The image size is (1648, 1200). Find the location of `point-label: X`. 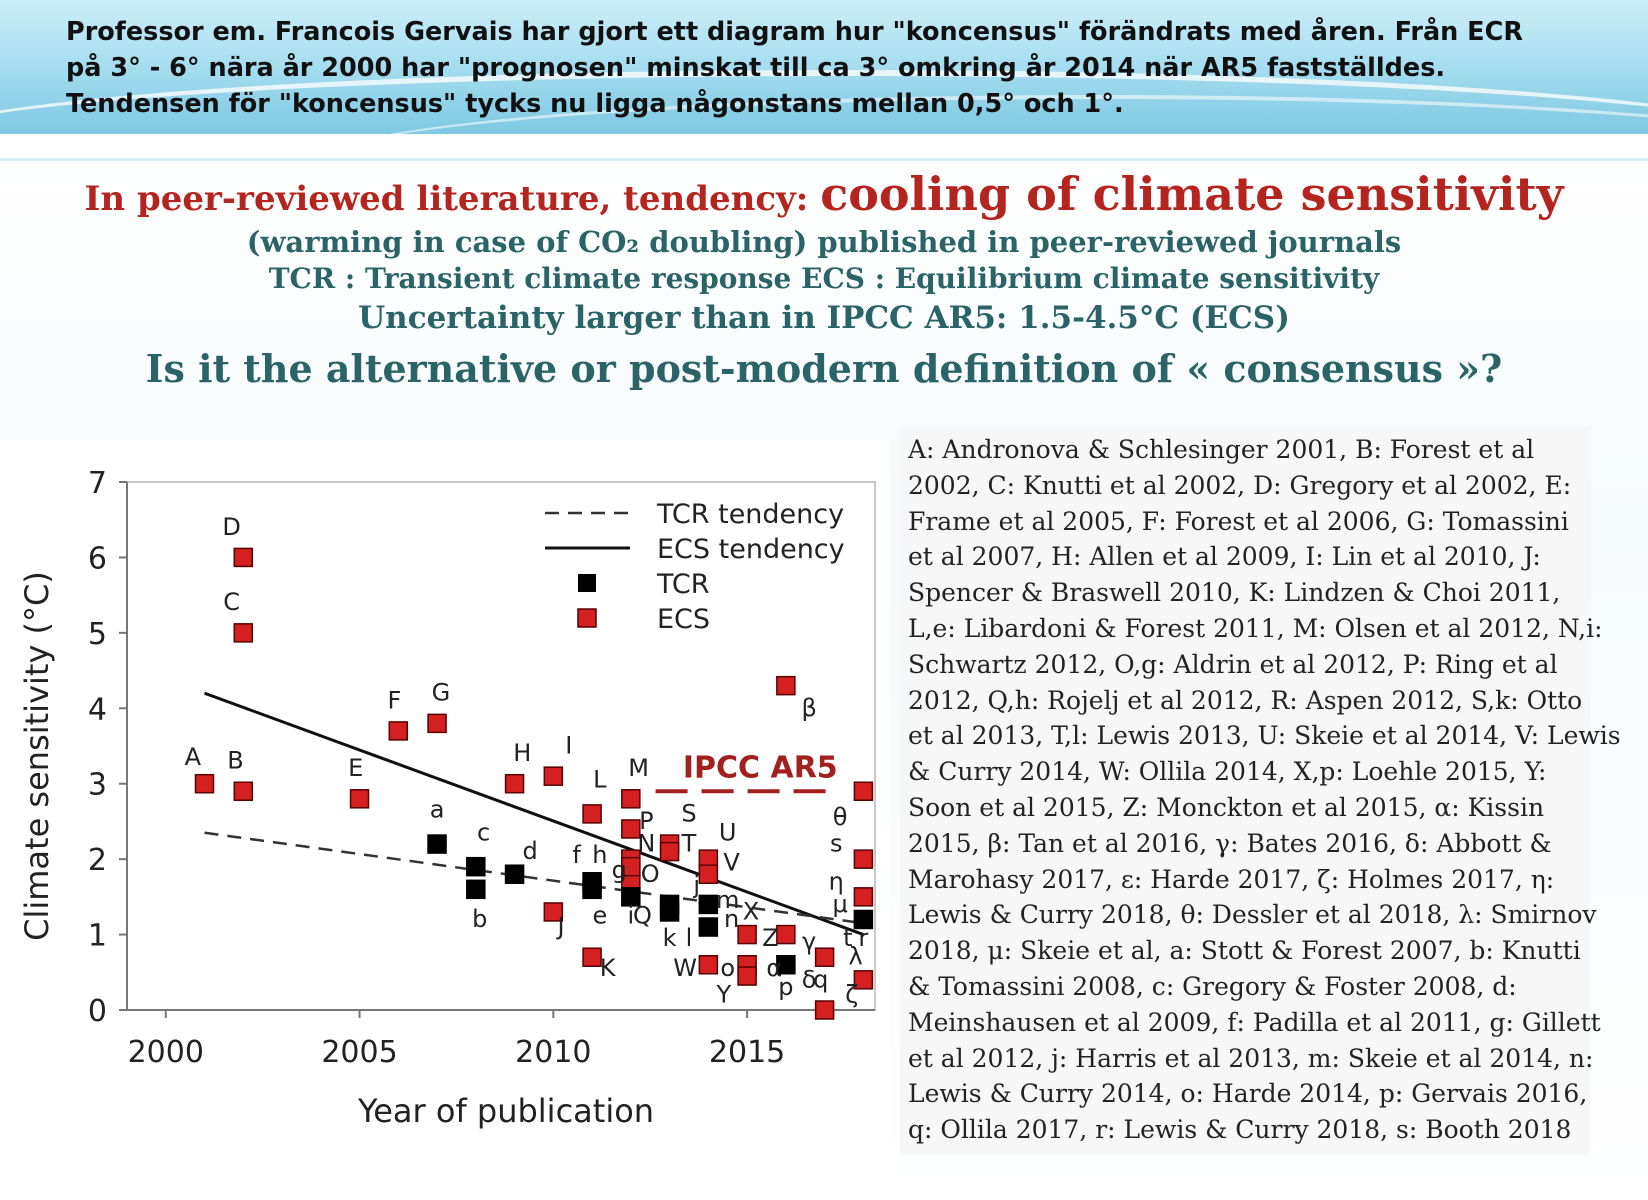

point-label: X is located at coordinates (751, 911).